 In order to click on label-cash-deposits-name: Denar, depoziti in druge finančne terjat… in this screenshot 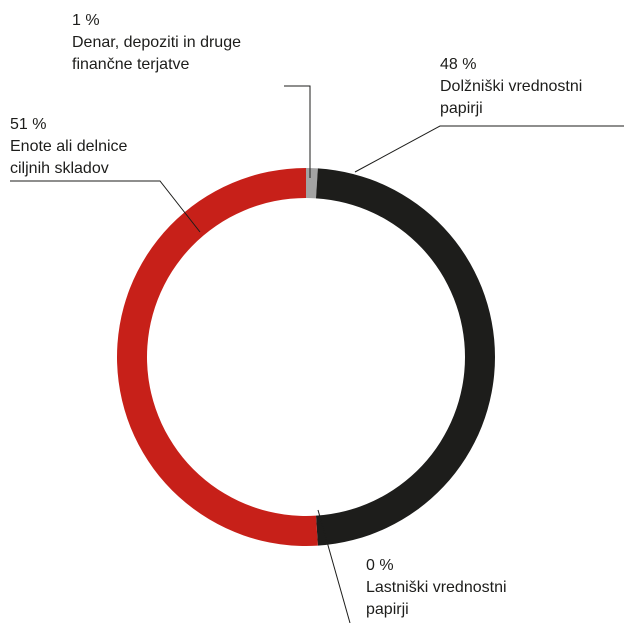, I will do `click(156, 53)`.